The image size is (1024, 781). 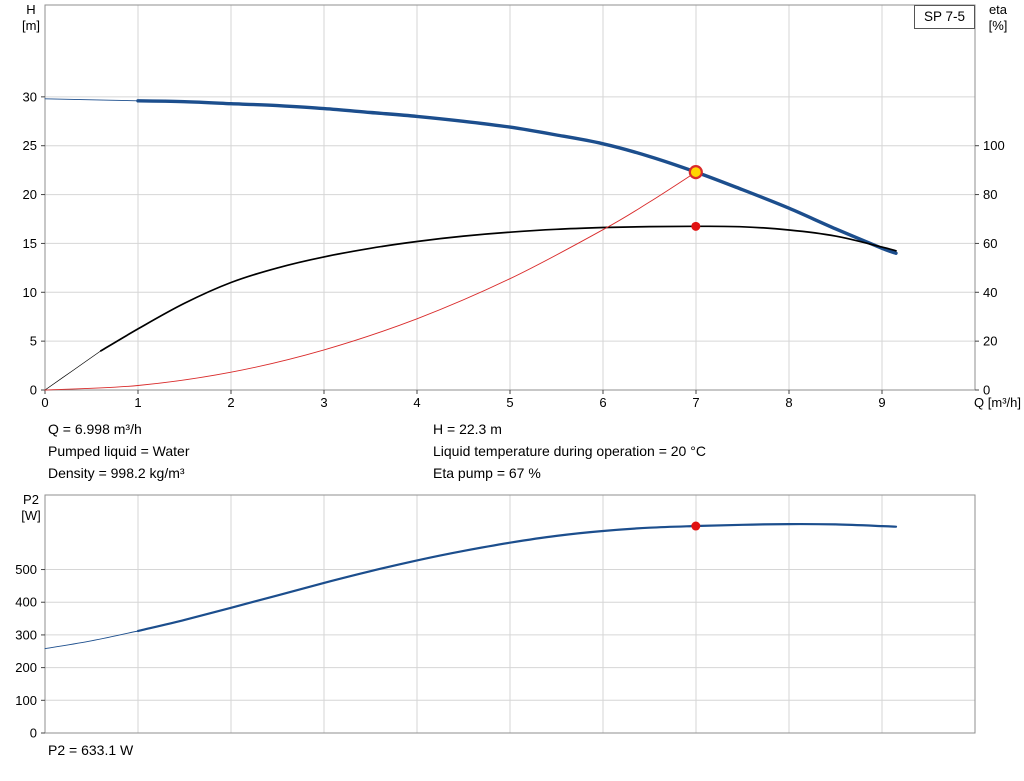 I want to click on eta-curve-lead, so click(x=73, y=370).